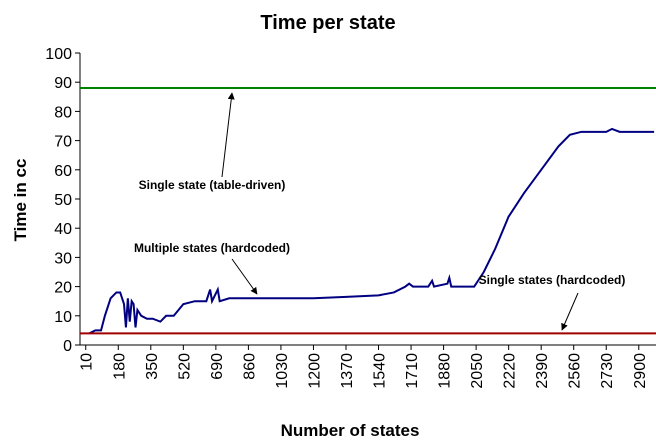  I want to click on annotation: Multiple states (hardcoded), so click(212, 248).